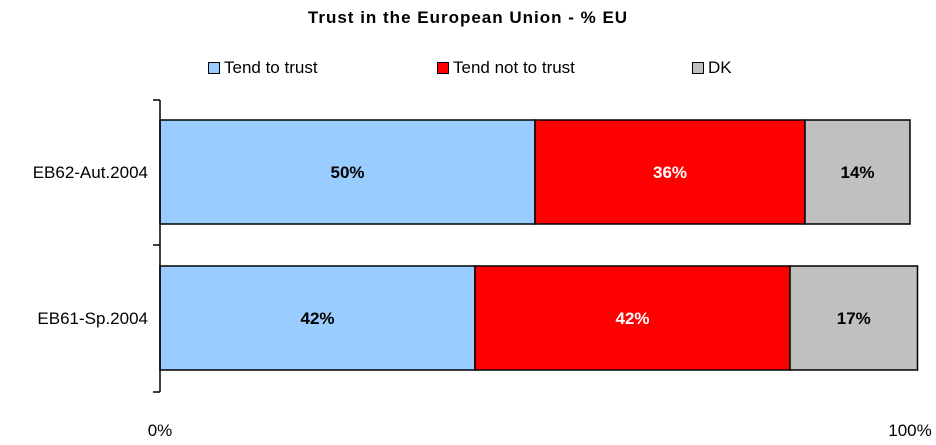 The width and height of the screenshot is (936, 445). What do you see at coordinates (632, 318) in the screenshot?
I see `data-label-tend-not-to-trust-eb61-sp-2004: 42%` at bounding box center [632, 318].